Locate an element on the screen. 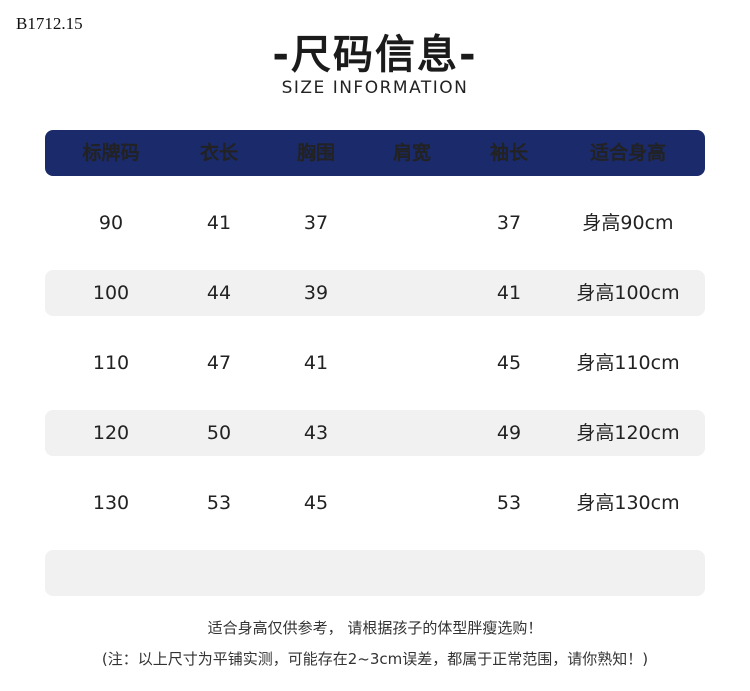 Image resolution: width=750 pixels, height=691 pixels. table-row: 90 41 37 37 身高90cm is located at coordinates (375, 223).